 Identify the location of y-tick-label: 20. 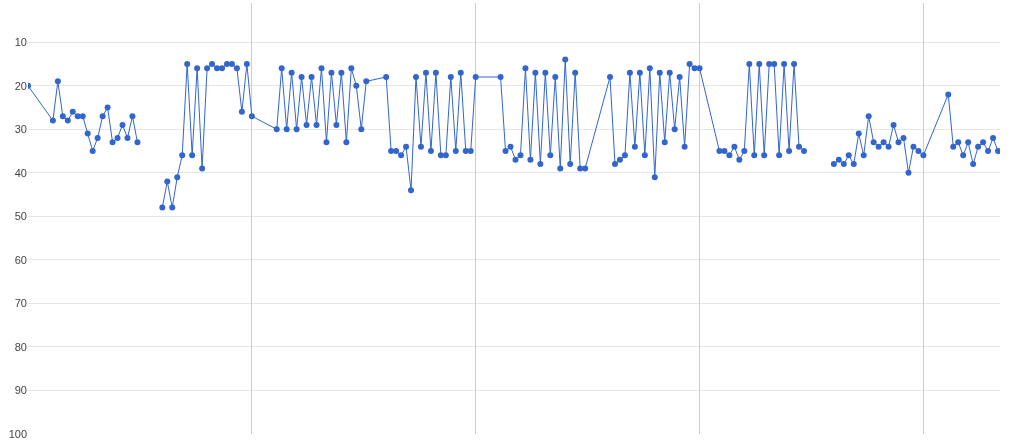
(20, 85).